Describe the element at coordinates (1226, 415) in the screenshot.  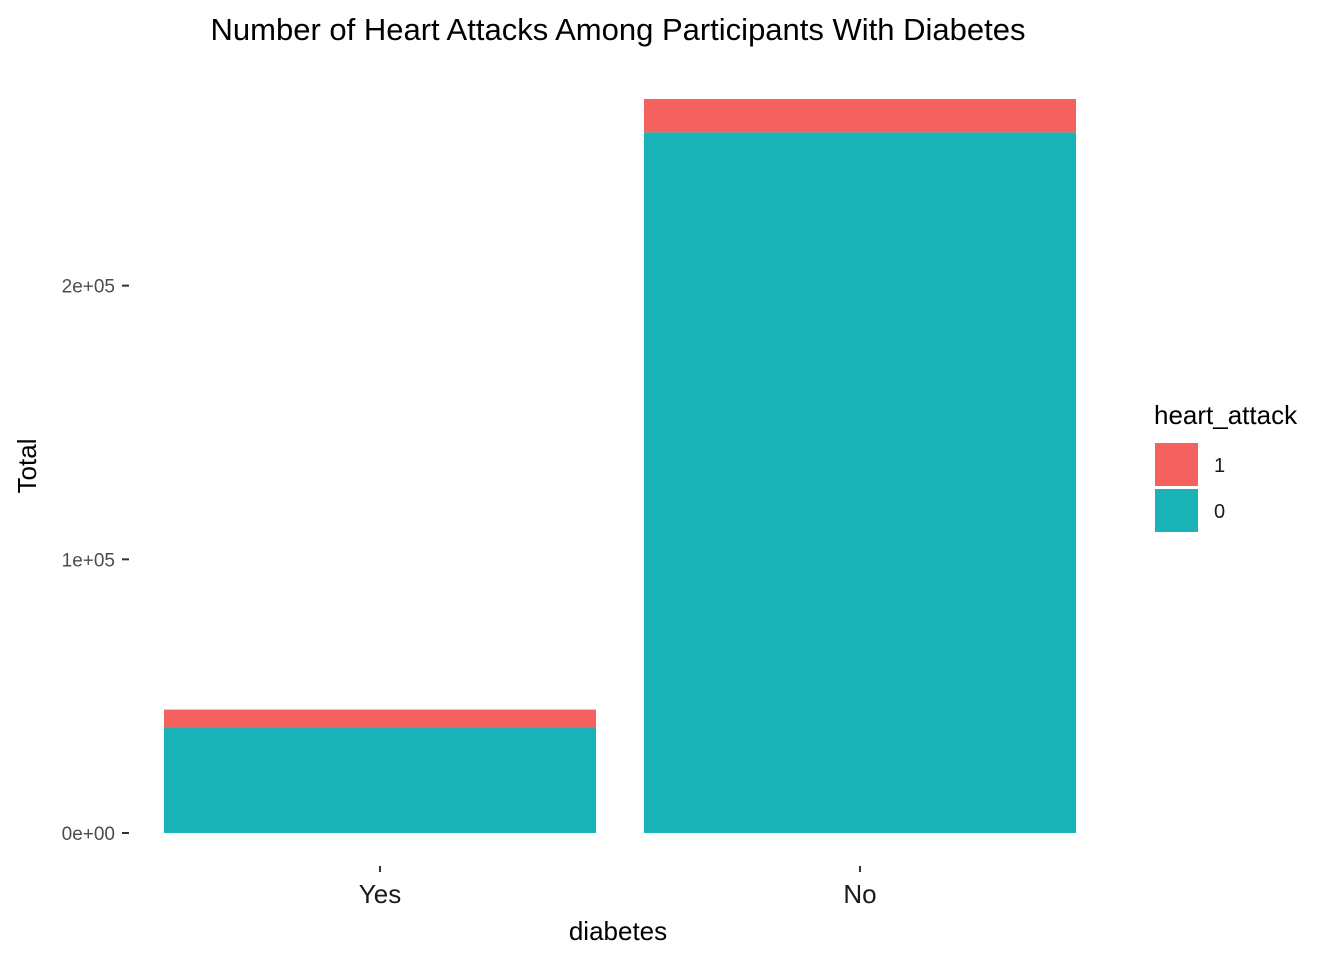
I see `legend-title: heart_attack` at that location.